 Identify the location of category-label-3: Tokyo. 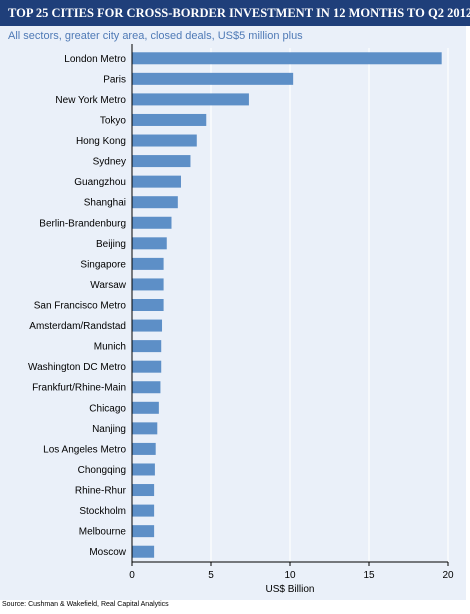
(113, 120).